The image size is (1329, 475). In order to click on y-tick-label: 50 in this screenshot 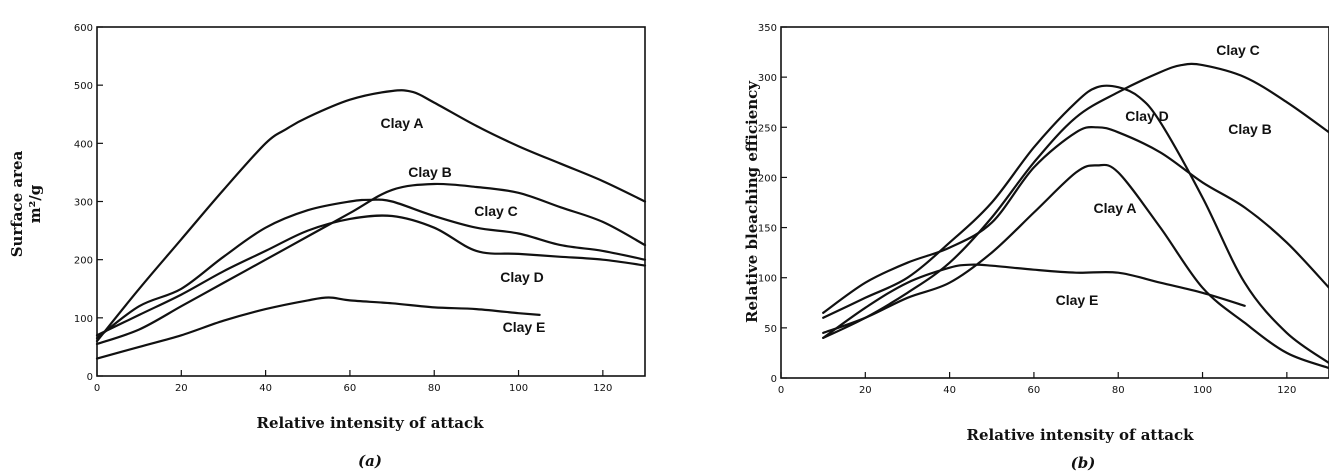, I will do `click(770, 329)`.